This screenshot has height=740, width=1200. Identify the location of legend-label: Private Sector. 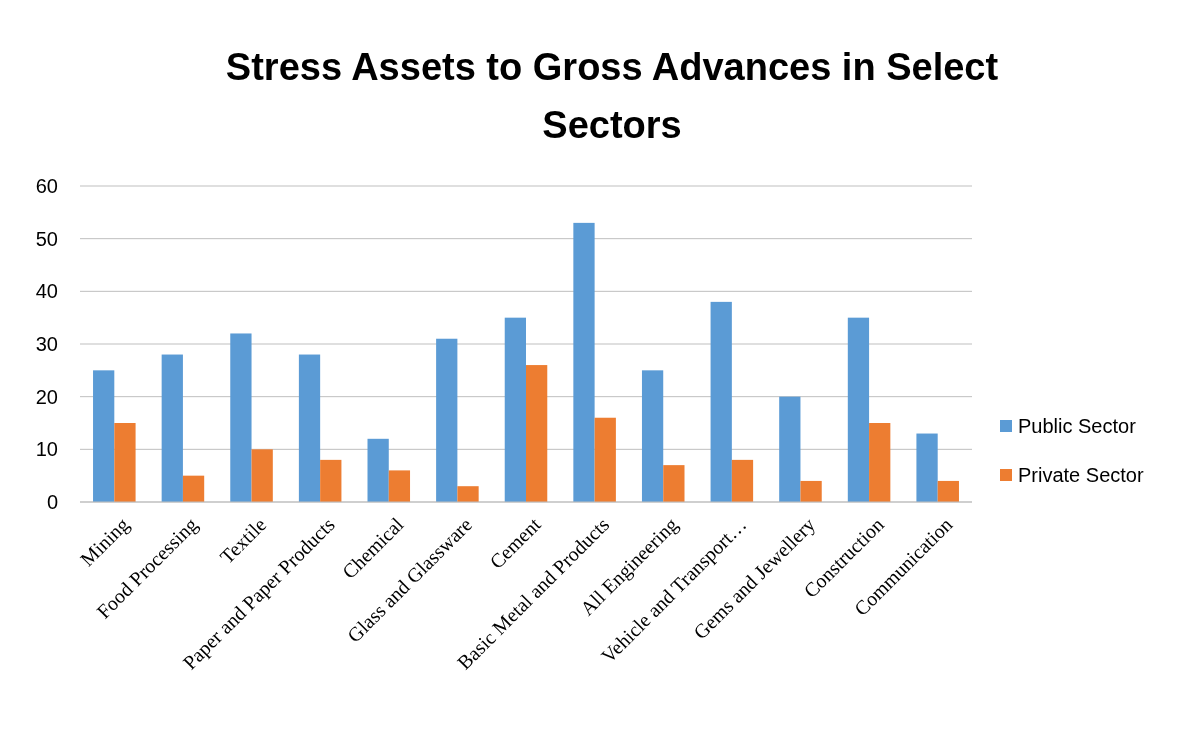
(1081, 475).